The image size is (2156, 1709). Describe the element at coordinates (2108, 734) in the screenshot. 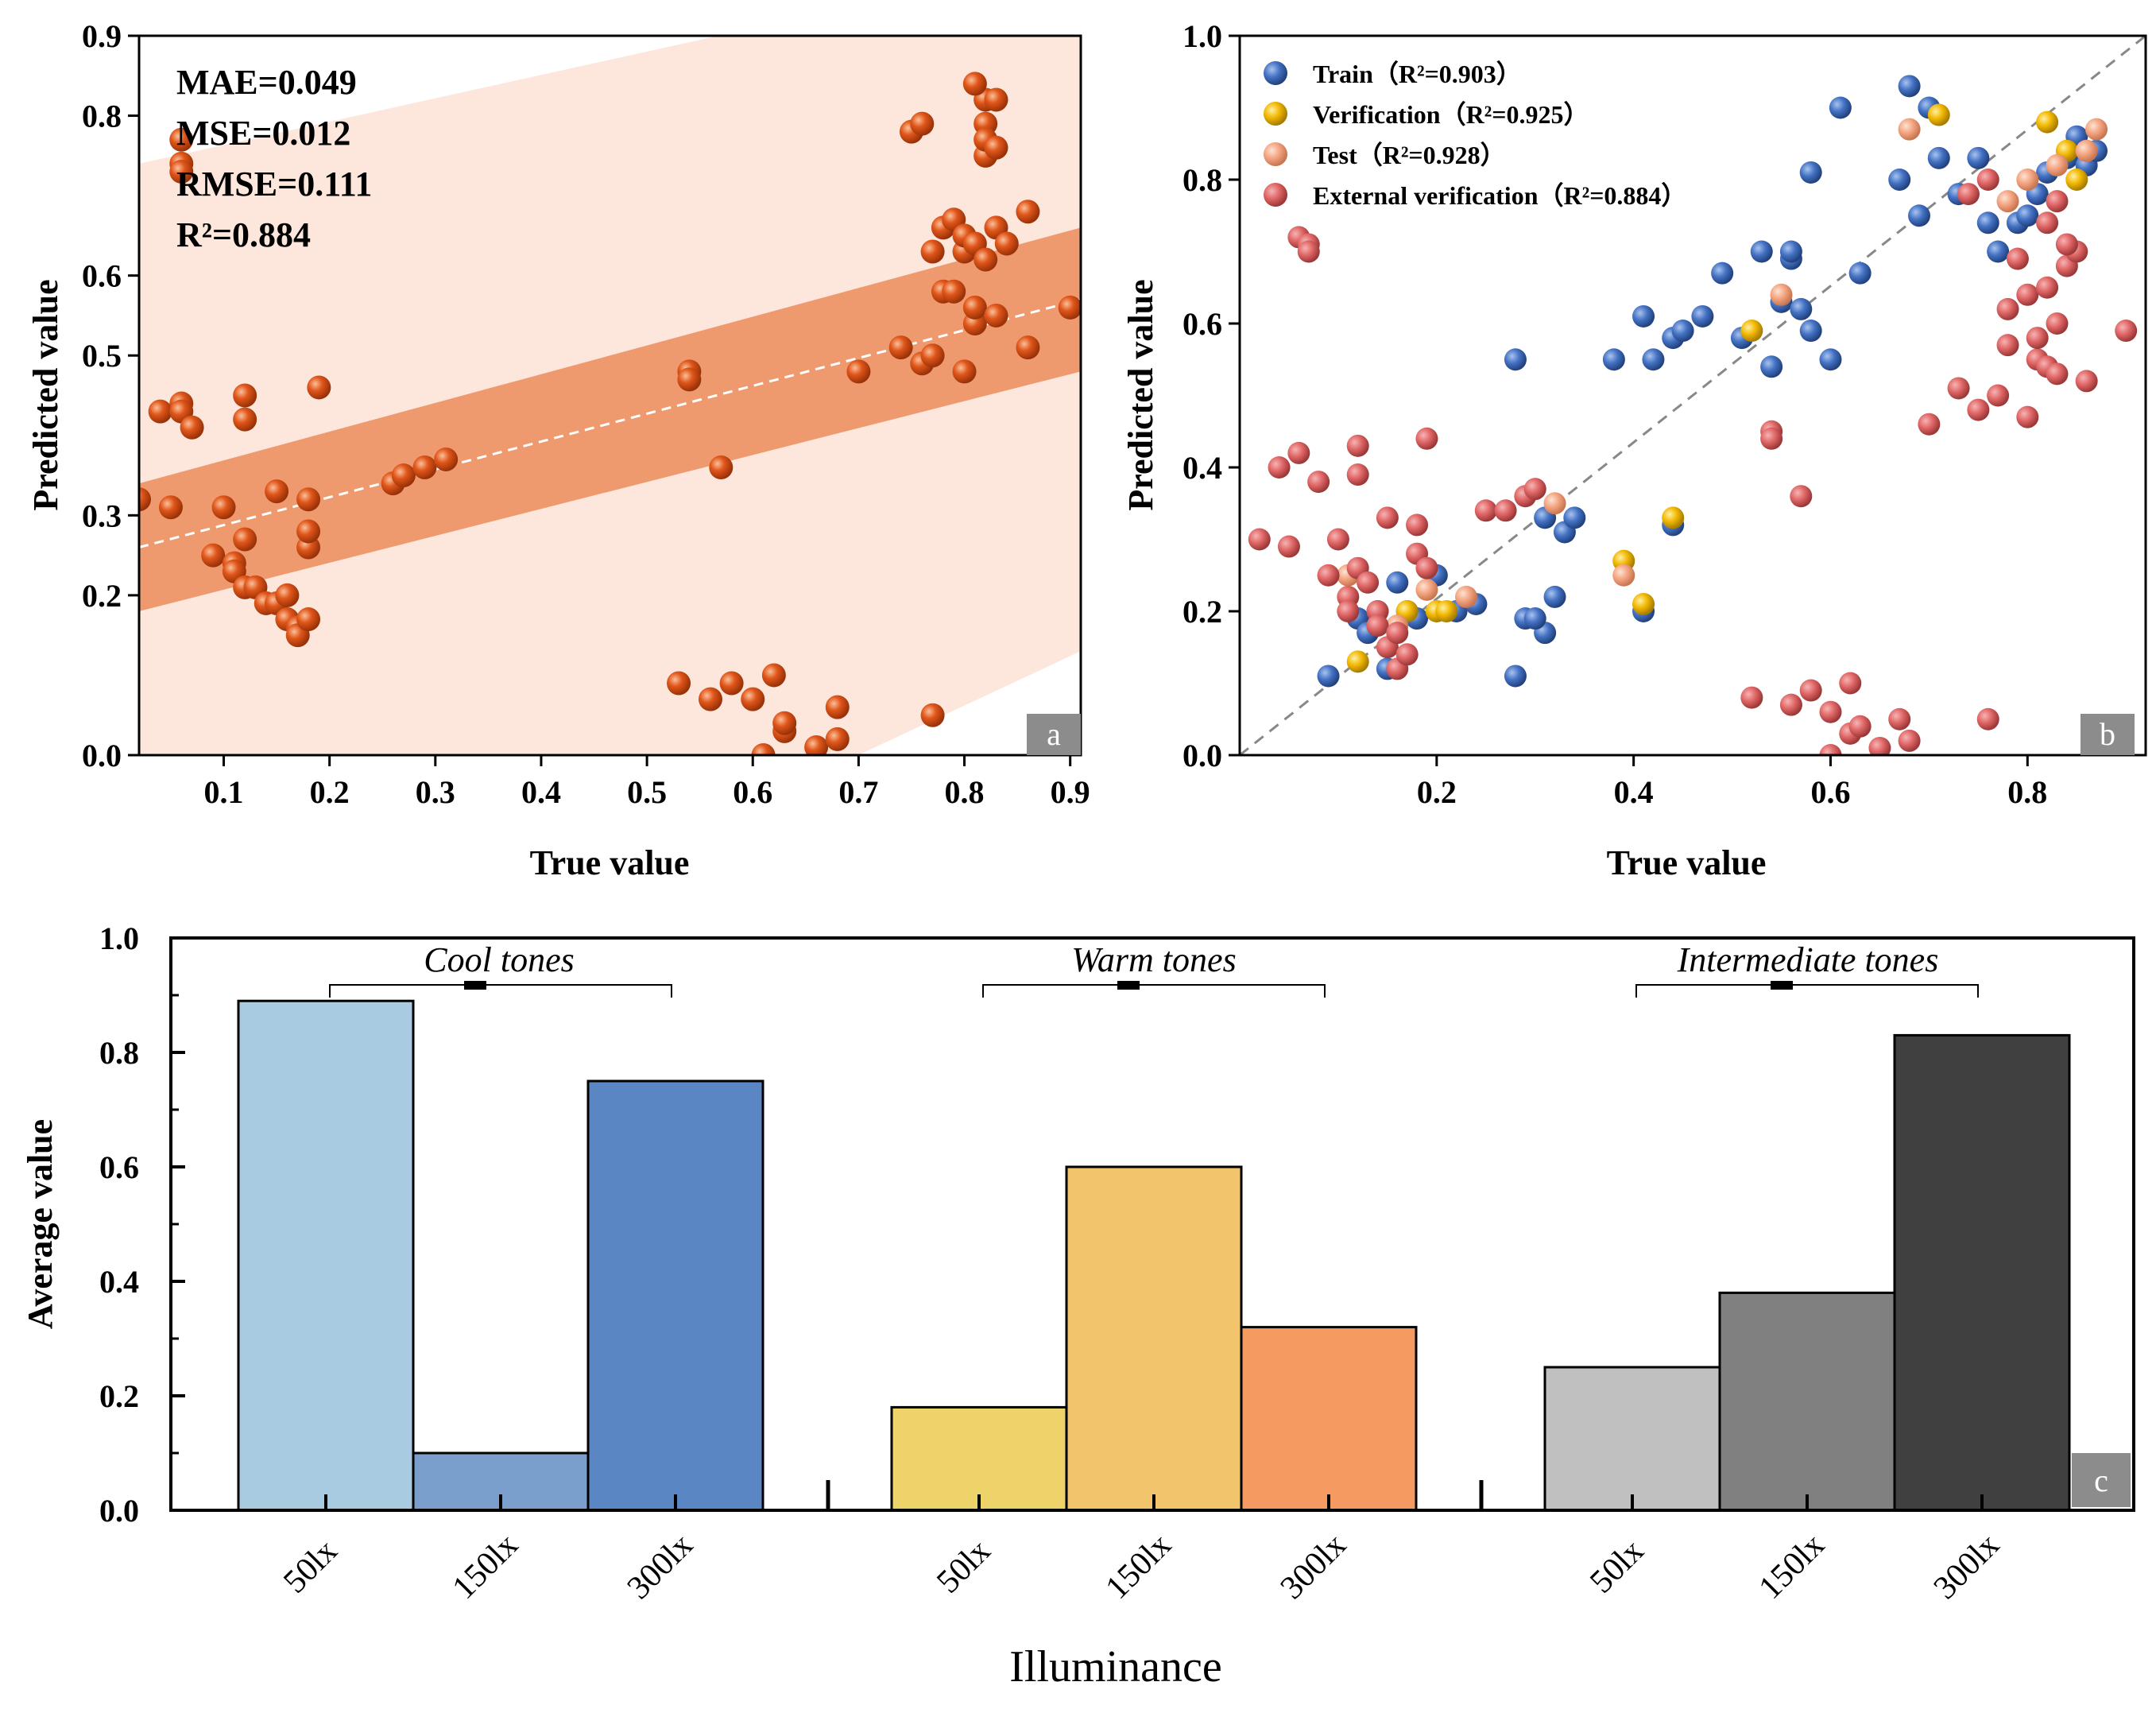

I see `panel-b-letter-box` at that location.